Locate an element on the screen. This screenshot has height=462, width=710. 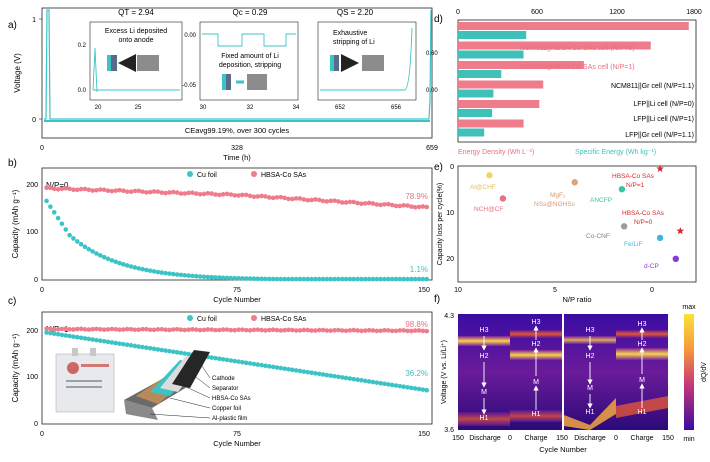
panel-label-d: d) is located at coordinates (438, 19).